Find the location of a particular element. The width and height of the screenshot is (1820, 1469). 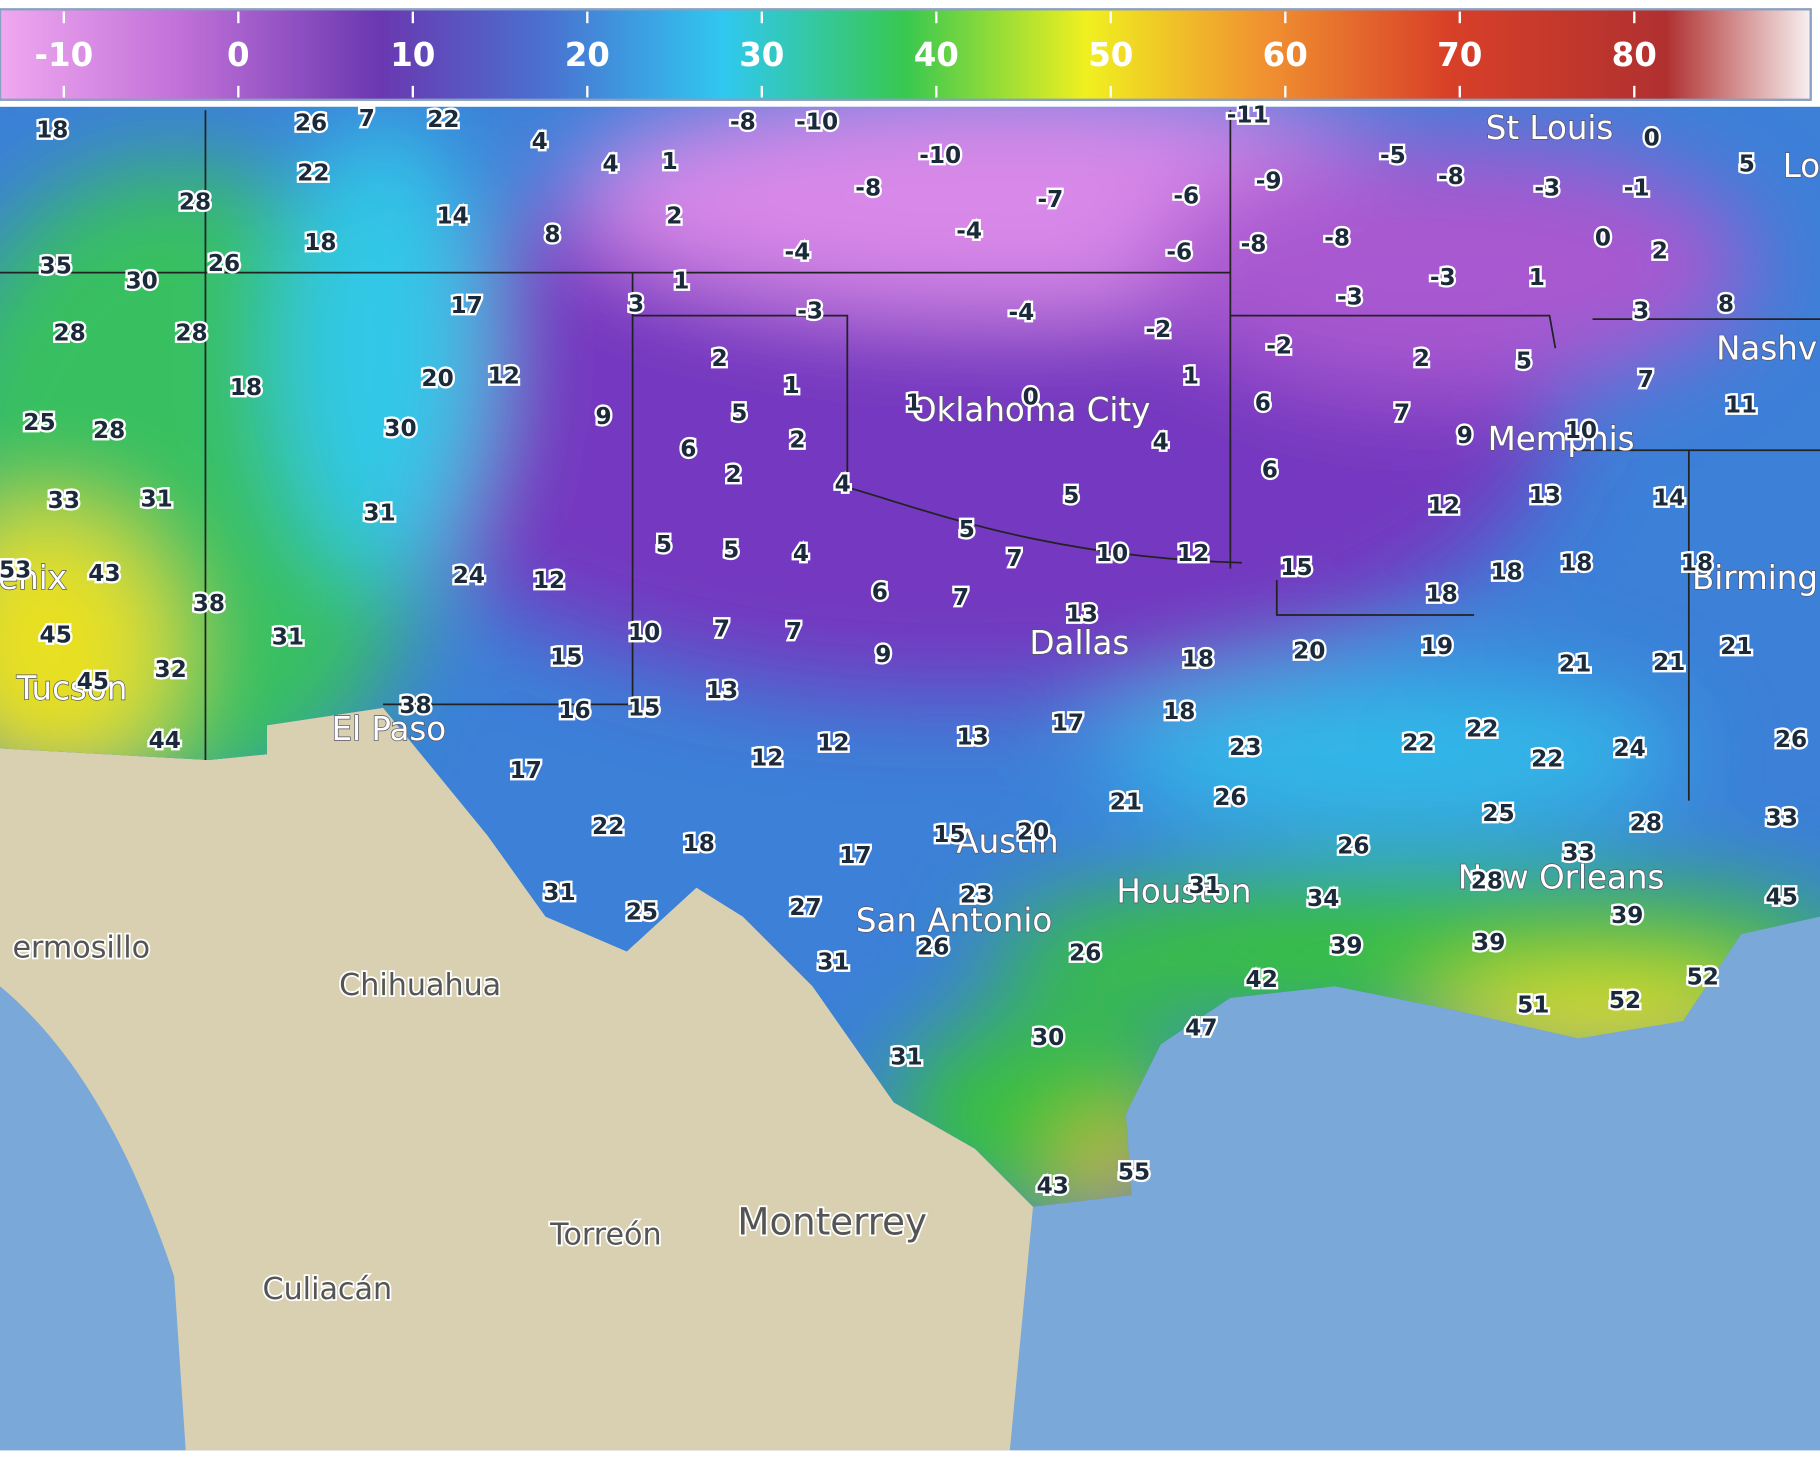

station-value: 12 is located at coordinates (549, 580).